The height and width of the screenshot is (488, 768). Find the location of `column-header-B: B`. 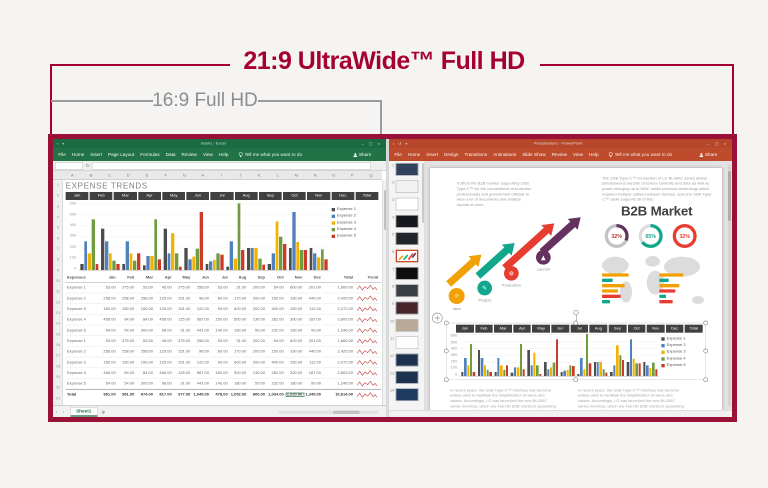

column-header-B: B is located at coordinates (91, 175).